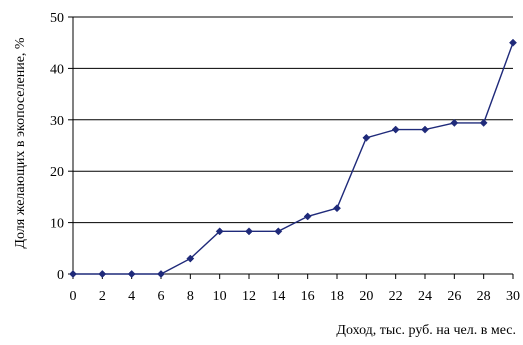  I want to click on x-tick-label: 30, so click(513, 296).